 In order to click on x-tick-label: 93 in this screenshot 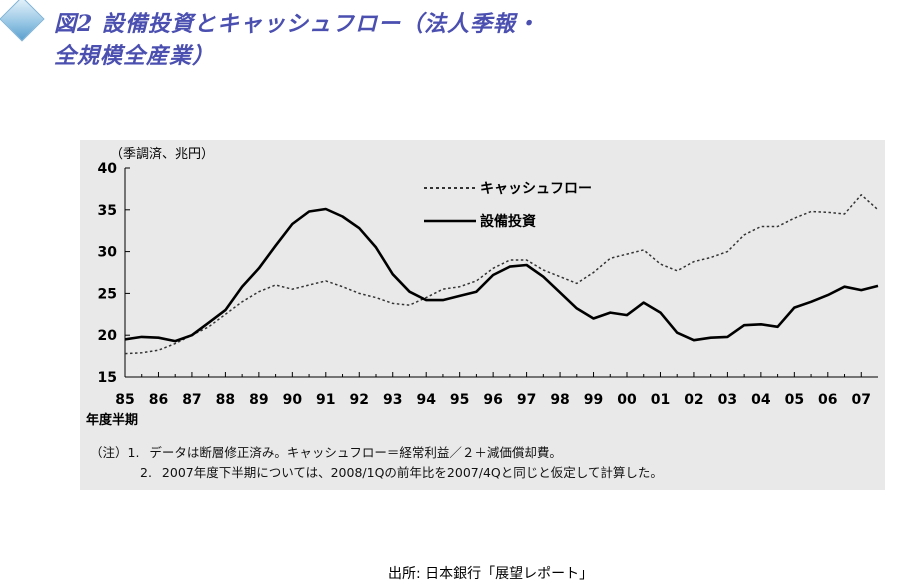, I will do `click(392, 400)`.